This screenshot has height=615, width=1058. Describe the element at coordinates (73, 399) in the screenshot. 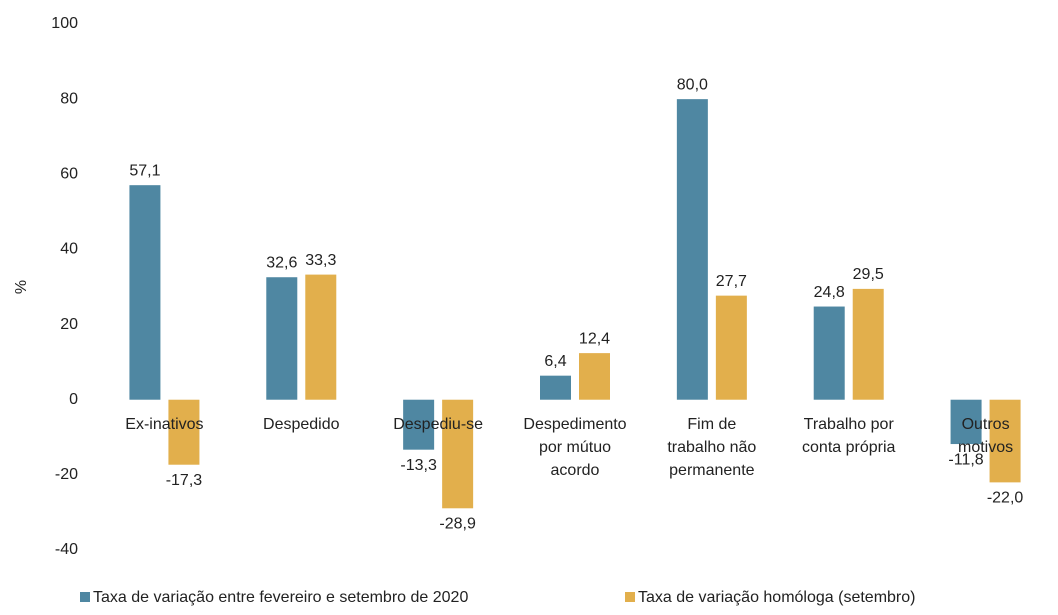

I see `y-tick-label: 0` at that location.